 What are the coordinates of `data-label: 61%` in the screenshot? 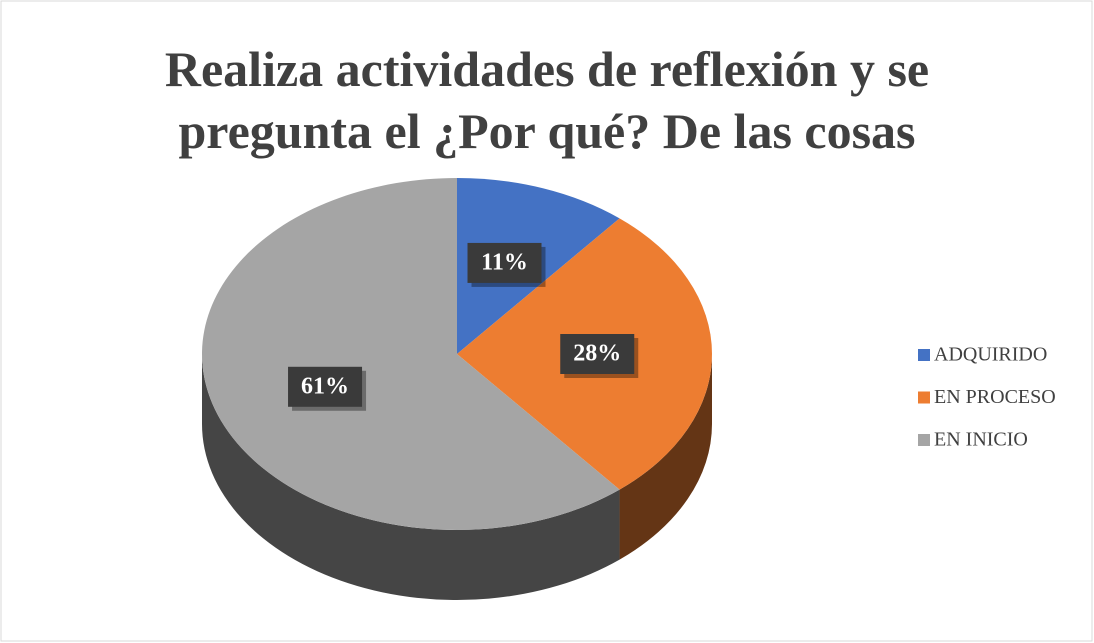 It's located at (325, 386).